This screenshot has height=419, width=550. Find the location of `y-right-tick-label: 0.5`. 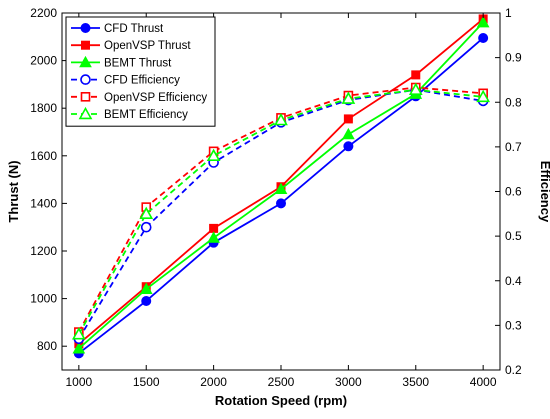

y-right-tick-label: 0.5 is located at coordinates (513, 236).